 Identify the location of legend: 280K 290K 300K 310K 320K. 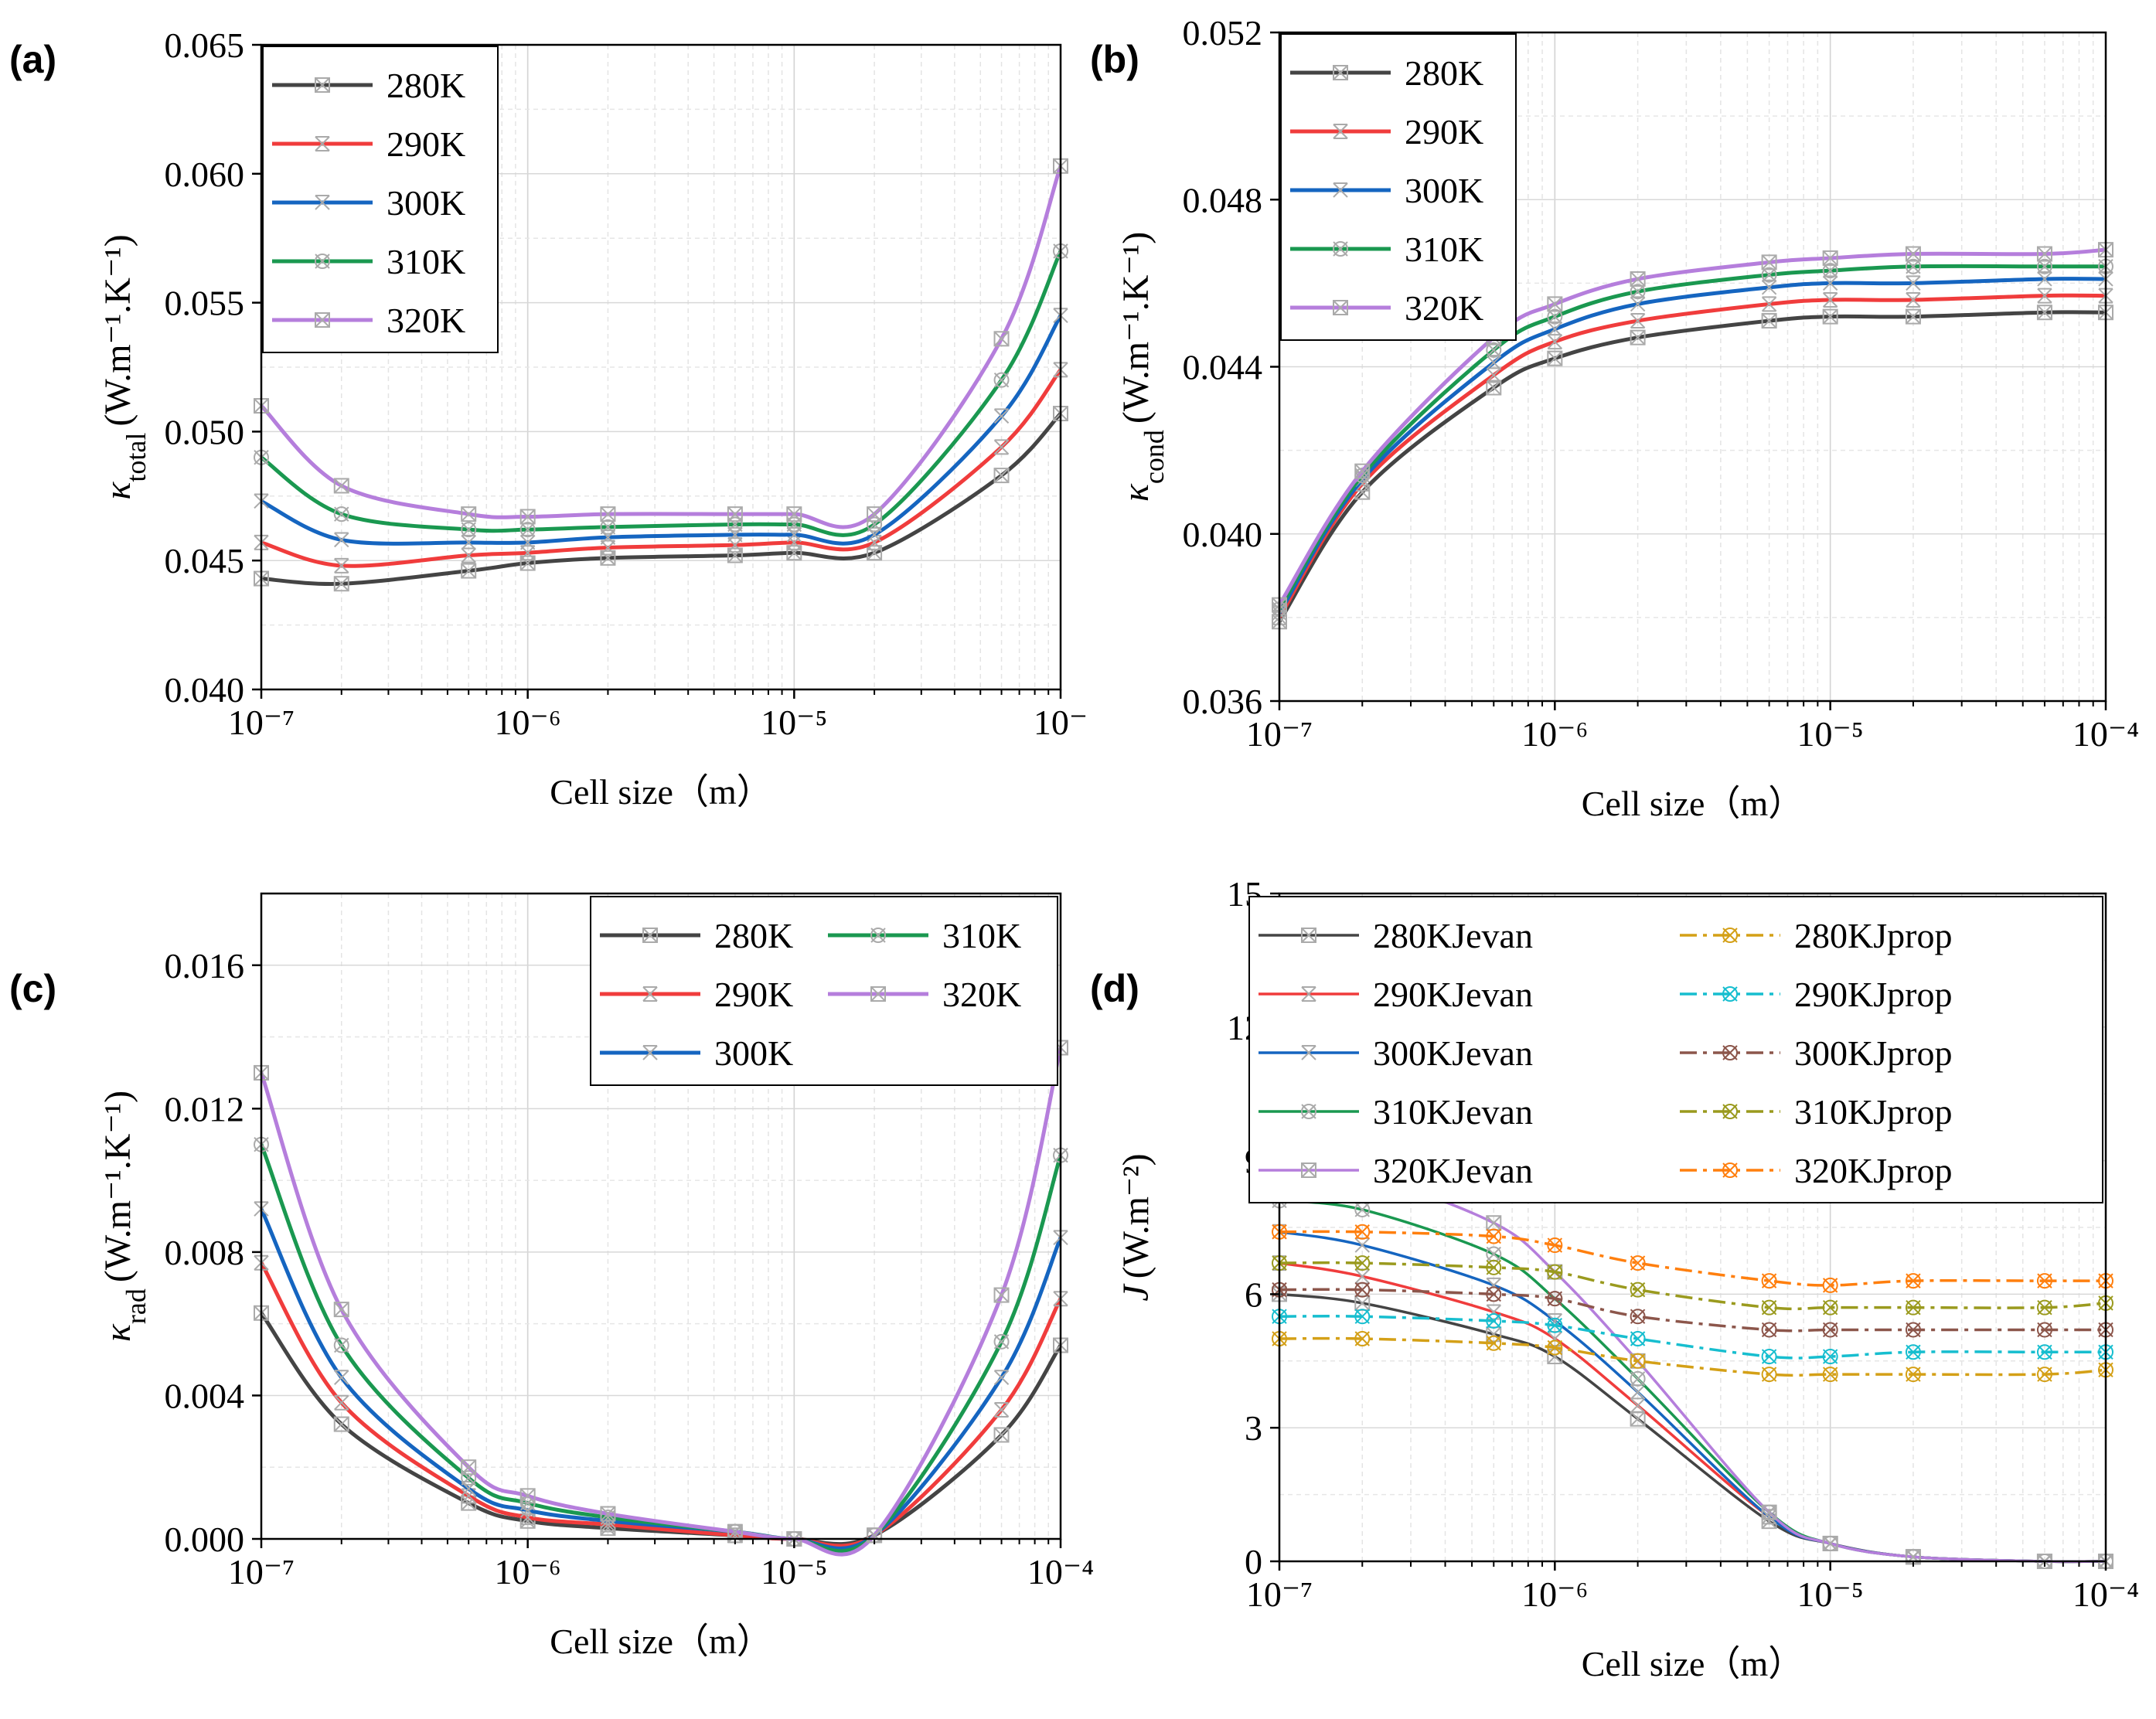
(380, 200).